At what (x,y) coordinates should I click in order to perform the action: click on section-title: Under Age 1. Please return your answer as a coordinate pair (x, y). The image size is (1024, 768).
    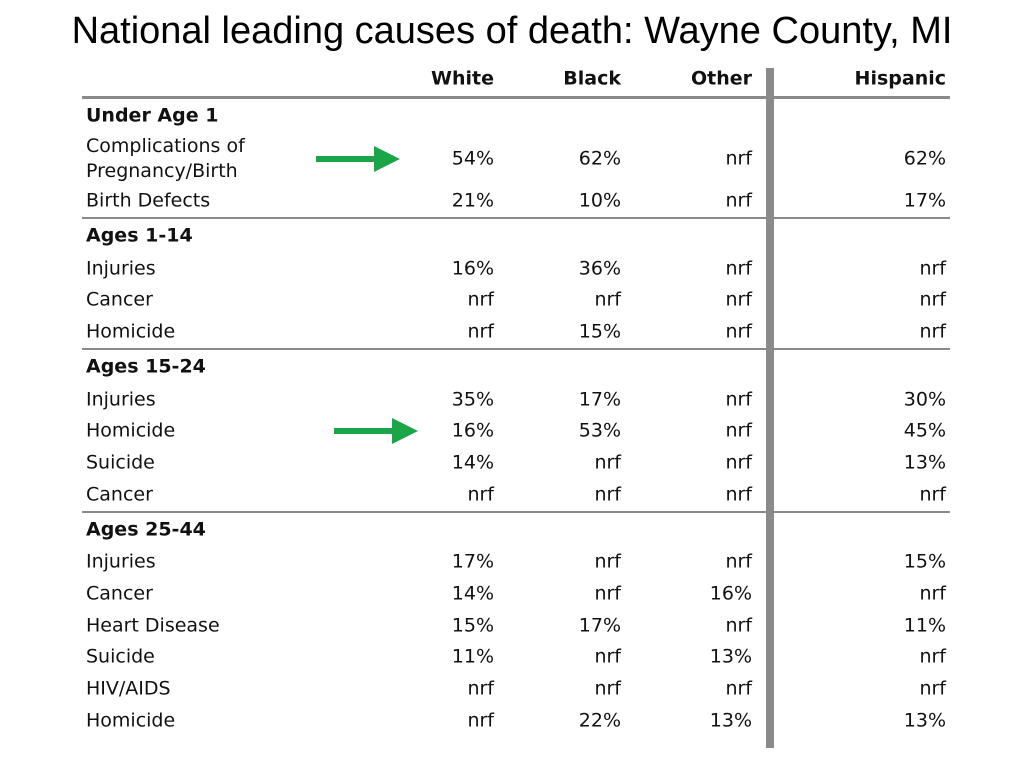
    Looking at the image, I should click on (152, 115).